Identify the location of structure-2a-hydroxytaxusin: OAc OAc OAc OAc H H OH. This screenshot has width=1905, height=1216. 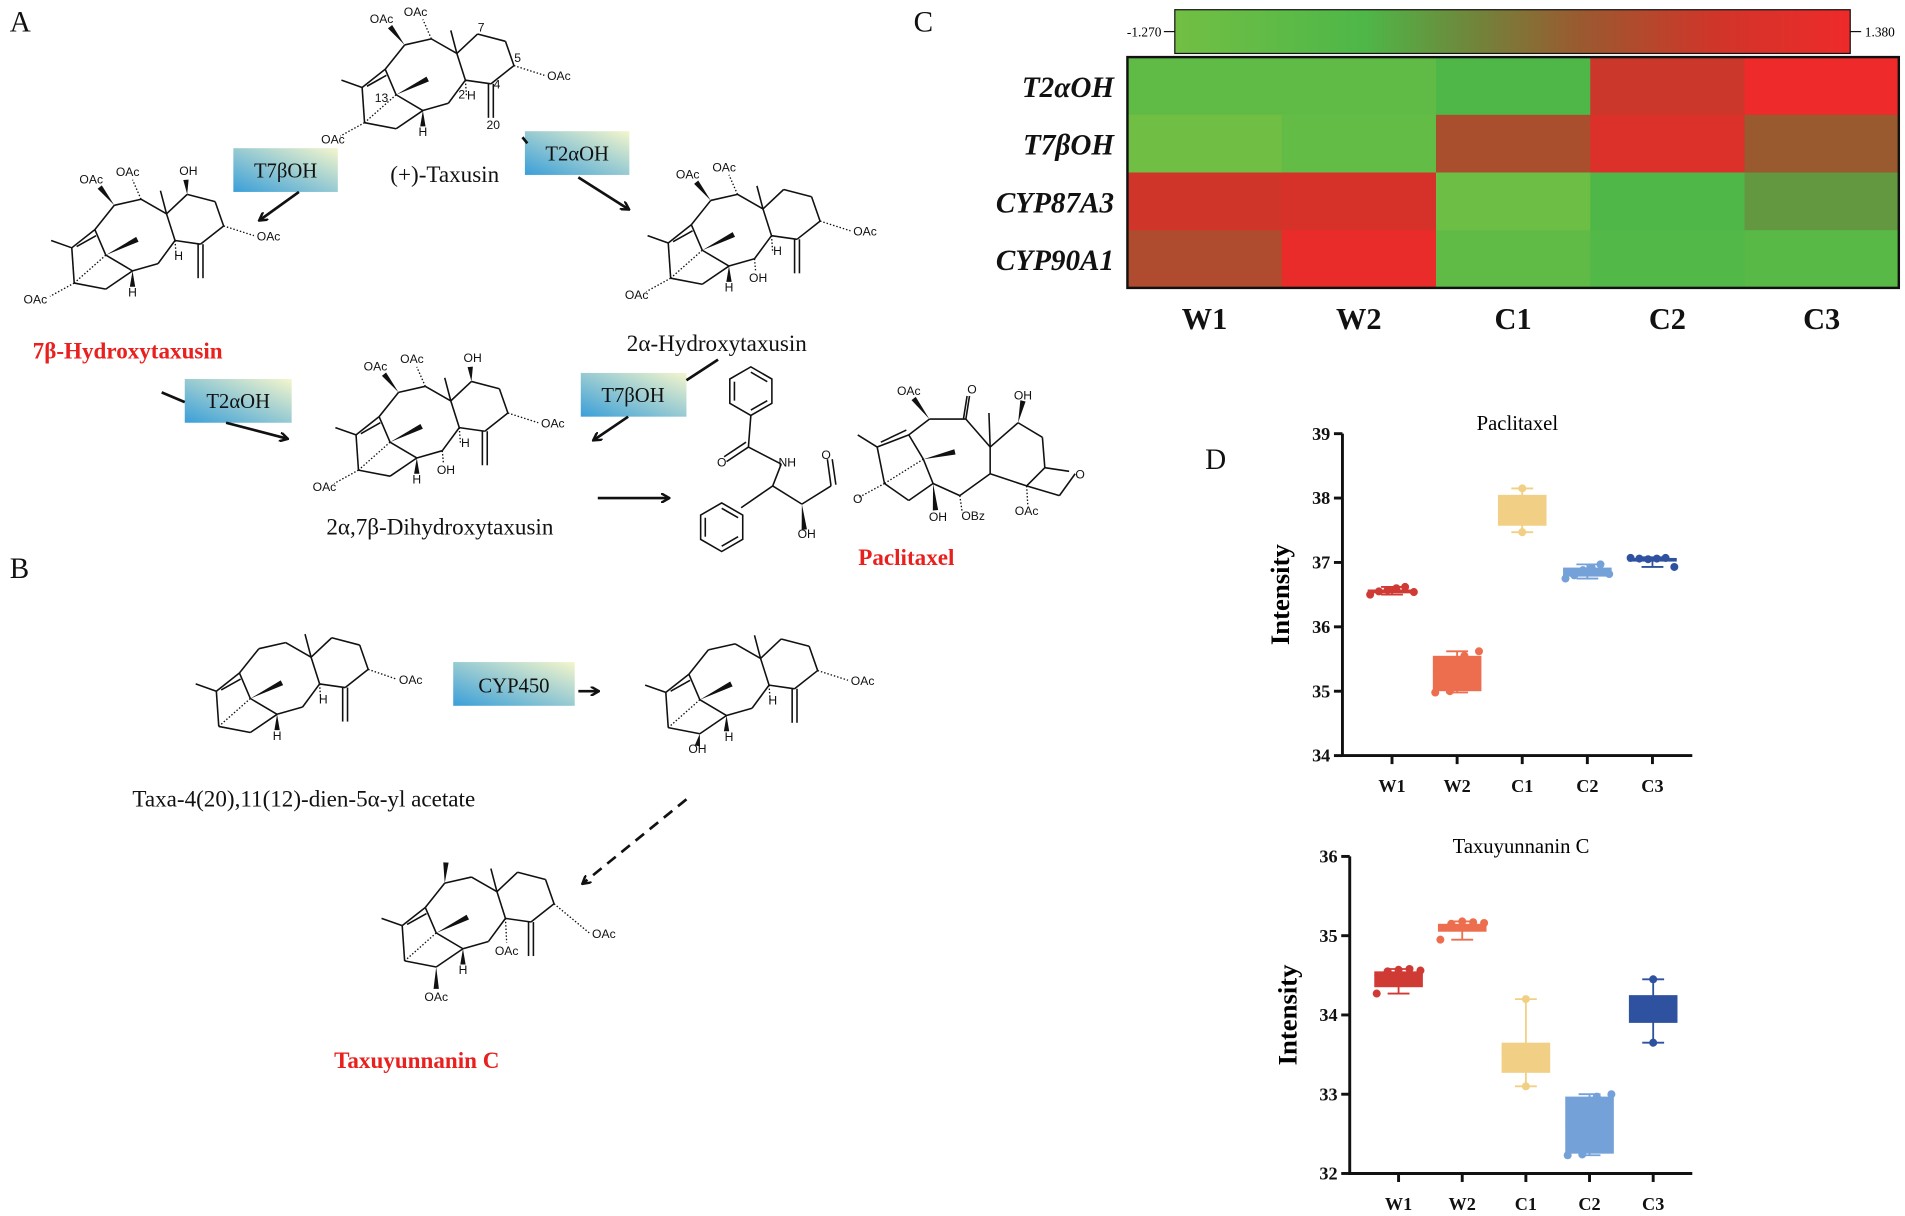
(751, 231).